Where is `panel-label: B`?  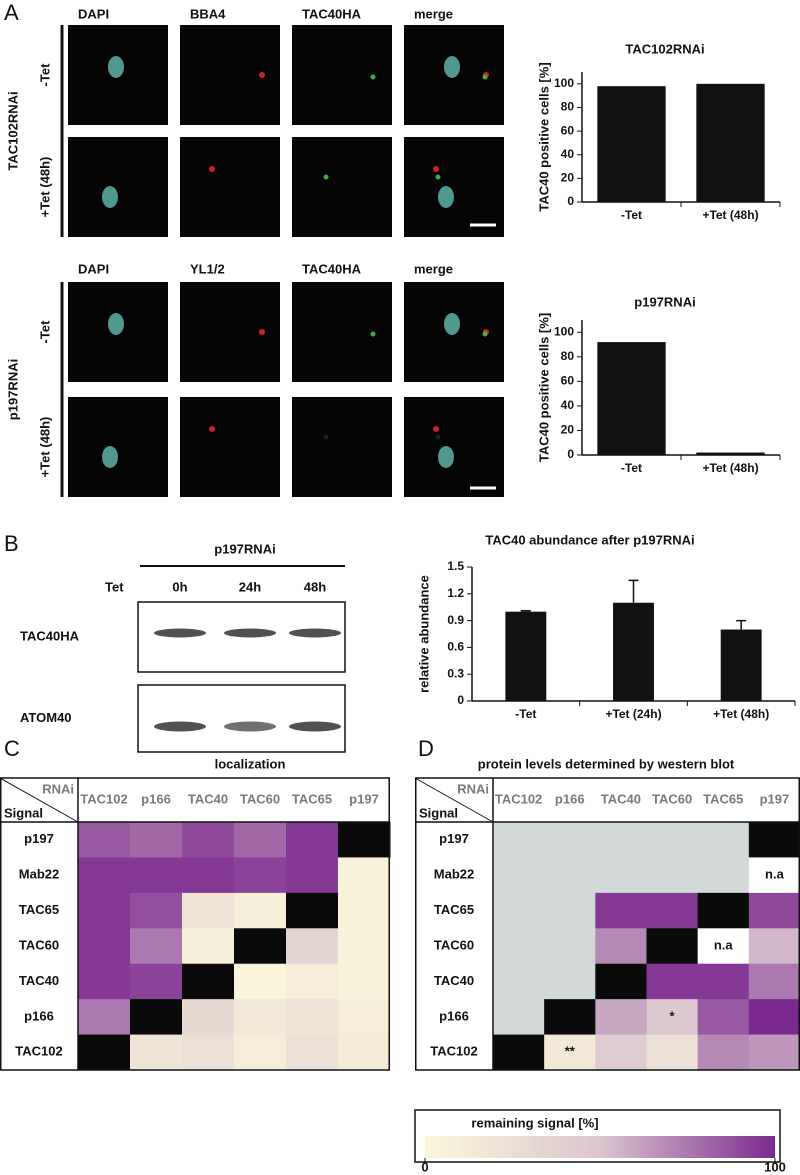 panel-label: B is located at coordinates (11, 543).